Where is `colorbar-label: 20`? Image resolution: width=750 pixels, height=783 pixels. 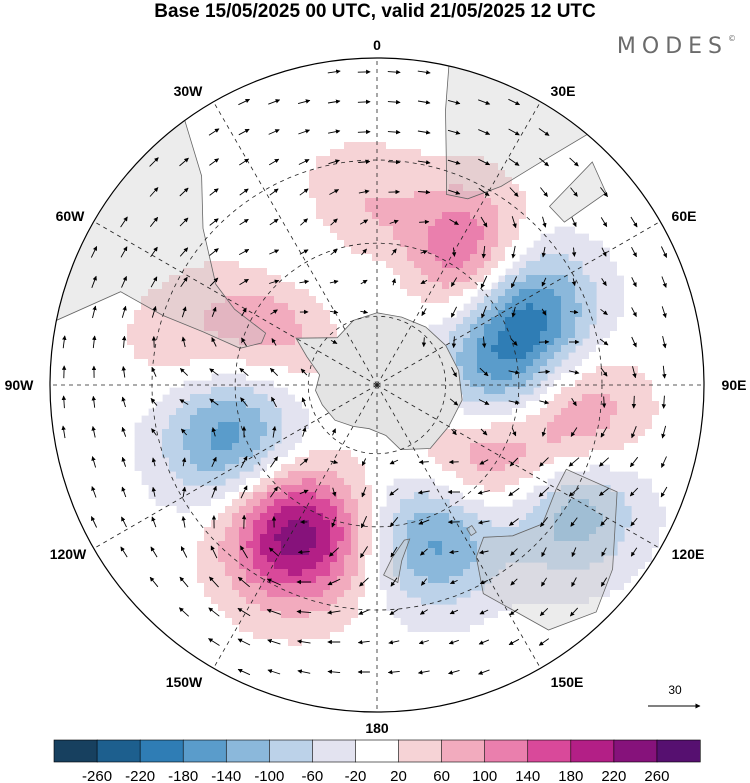 colorbar-label: 20 is located at coordinates (398, 775).